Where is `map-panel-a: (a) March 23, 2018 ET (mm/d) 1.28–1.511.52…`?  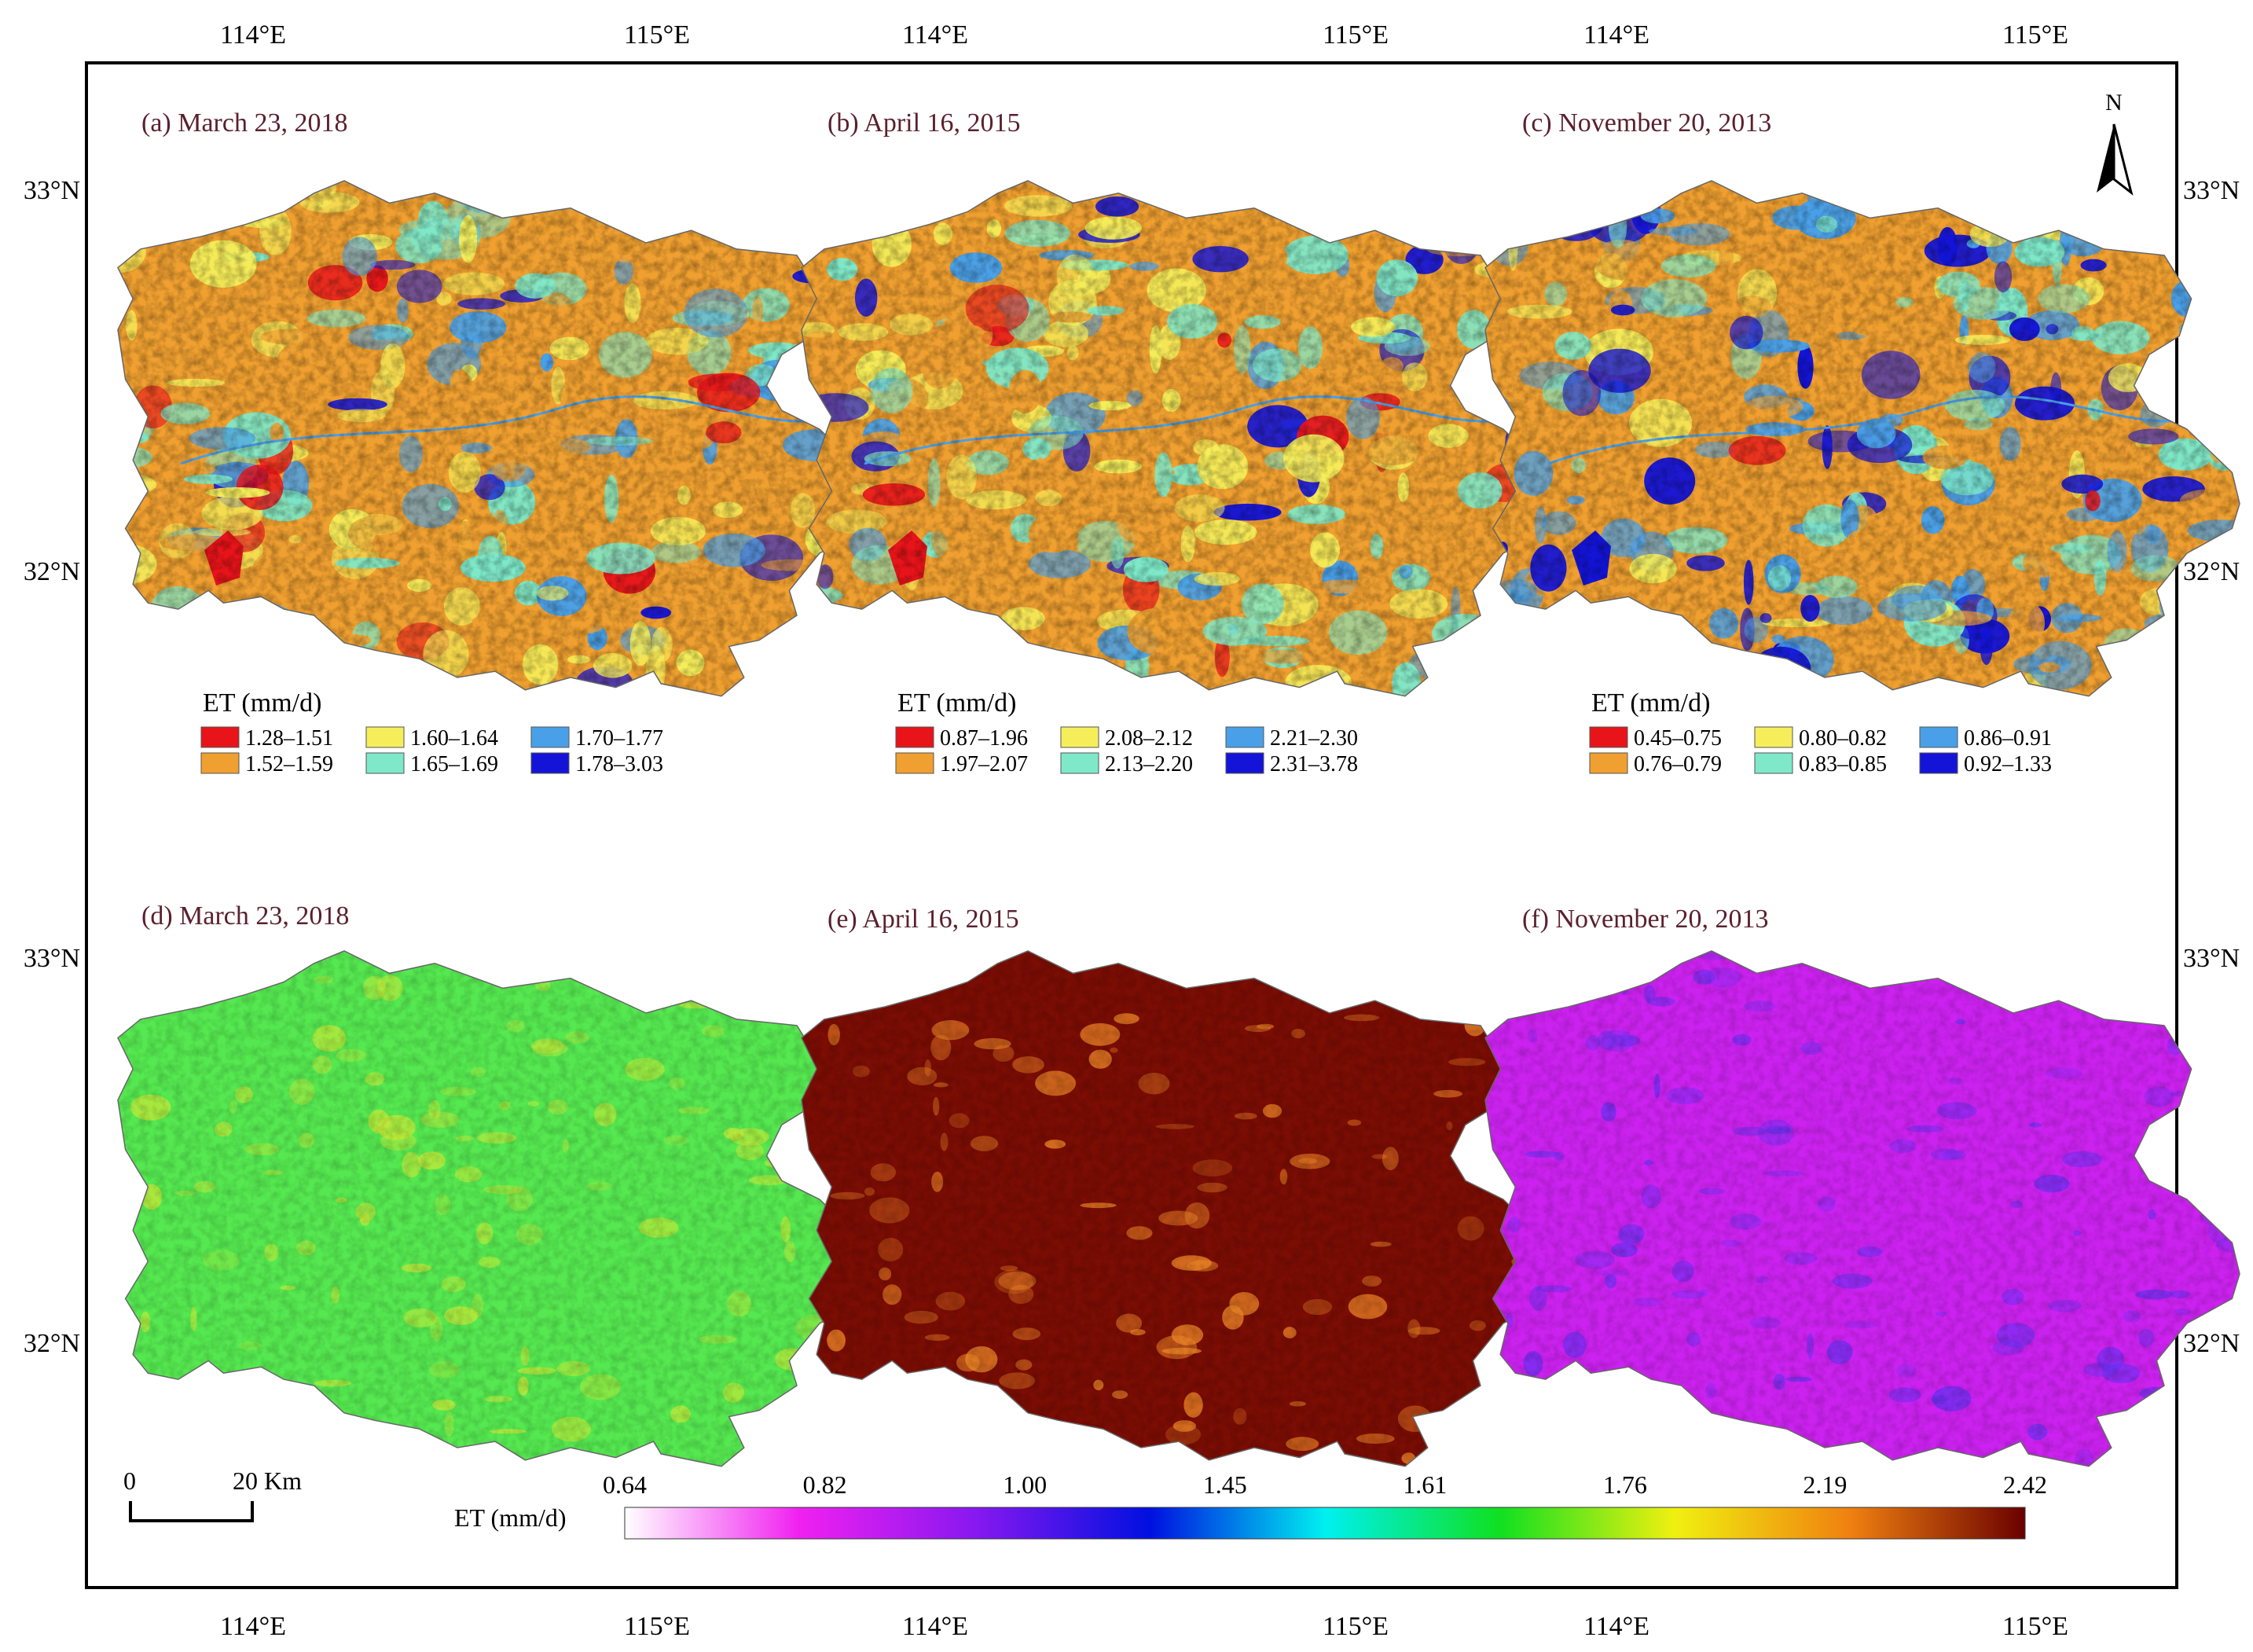 map-panel-a: (a) March 23, 2018 ET (mm/d) 1.28–1.511.52… is located at coordinates (495, 442).